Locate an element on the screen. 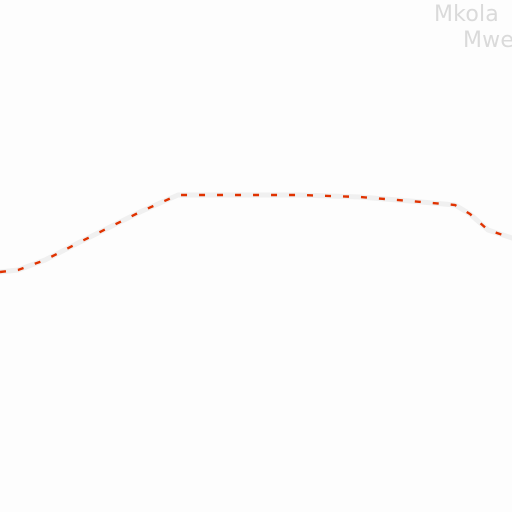 The width and height of the screenshot is (512, 512). place-label-mkola: Mkola is located at coordinates (466, 14).